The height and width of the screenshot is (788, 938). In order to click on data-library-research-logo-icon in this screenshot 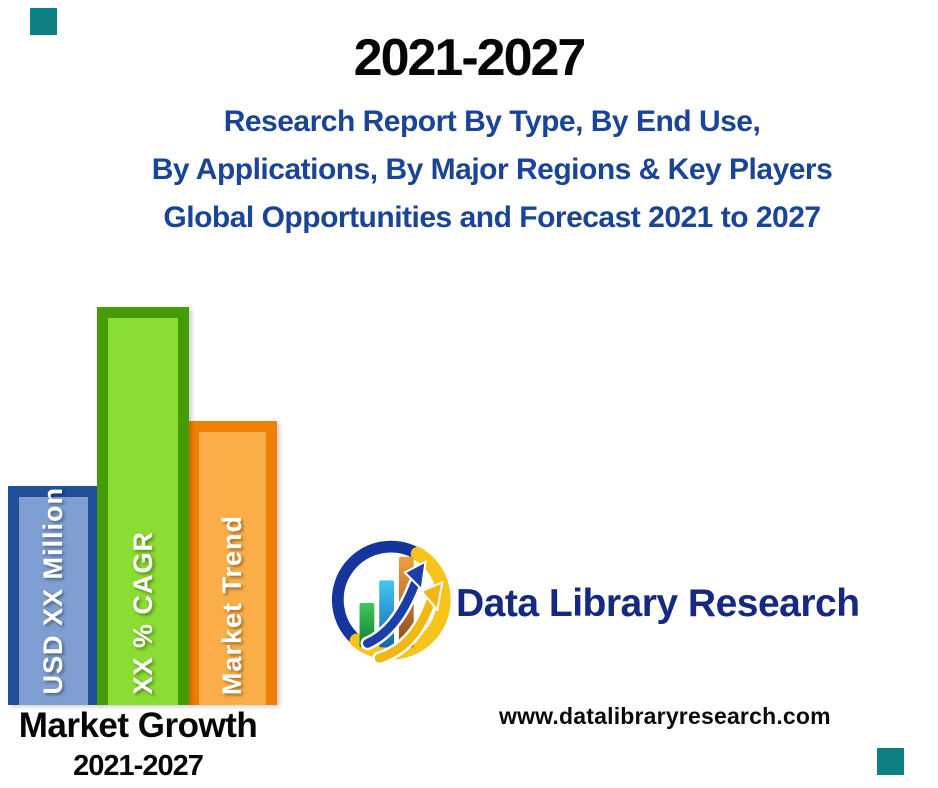, I will do `click(391, 603)`.